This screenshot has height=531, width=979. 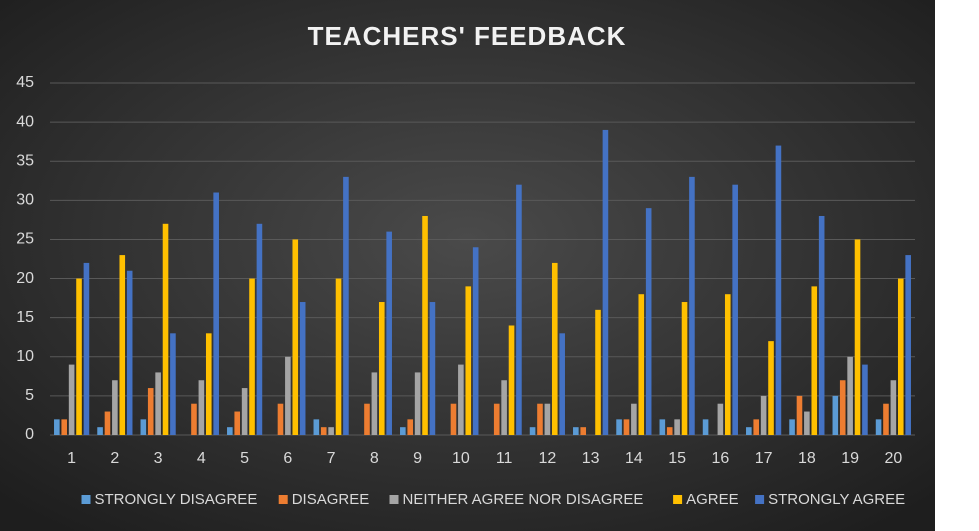 I want to click on x-tick-label: 10, so click(x=461, y=458).